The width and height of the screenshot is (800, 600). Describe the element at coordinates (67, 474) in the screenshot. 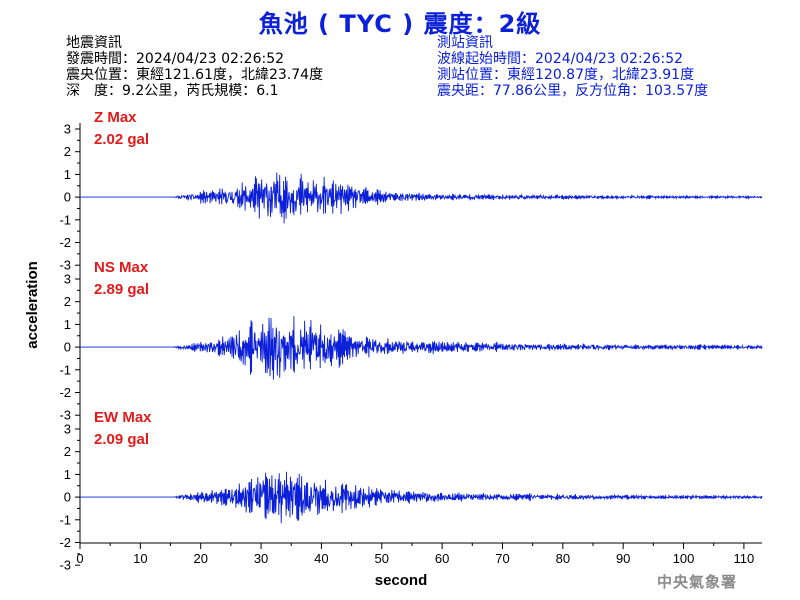

I see `y-tick-label-ew: 1` at that location.